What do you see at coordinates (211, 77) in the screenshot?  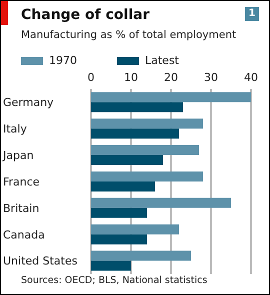 I see `x-tick-label: 30` at bounding box center [211, 77].